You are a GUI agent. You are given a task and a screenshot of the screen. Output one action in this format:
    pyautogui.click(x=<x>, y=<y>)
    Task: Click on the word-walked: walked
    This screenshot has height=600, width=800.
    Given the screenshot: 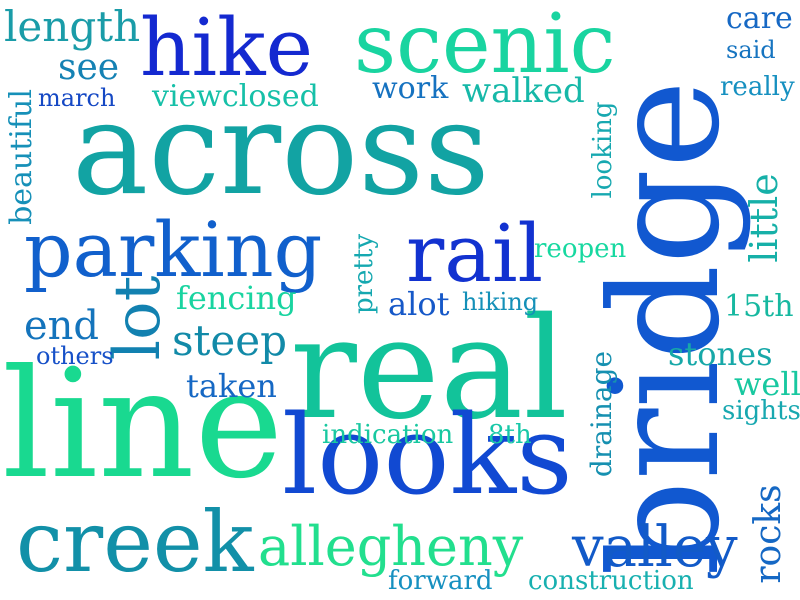 What is the action you would take?
    pyautogui.click(x=523, y=91)
    